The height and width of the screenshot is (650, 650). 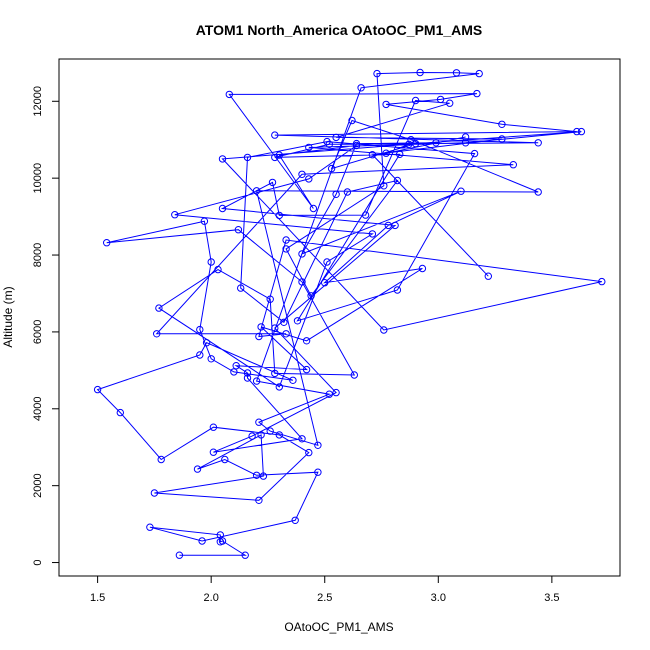 I want to click on y-tick-label: 2000, so click(x=38, y=485).